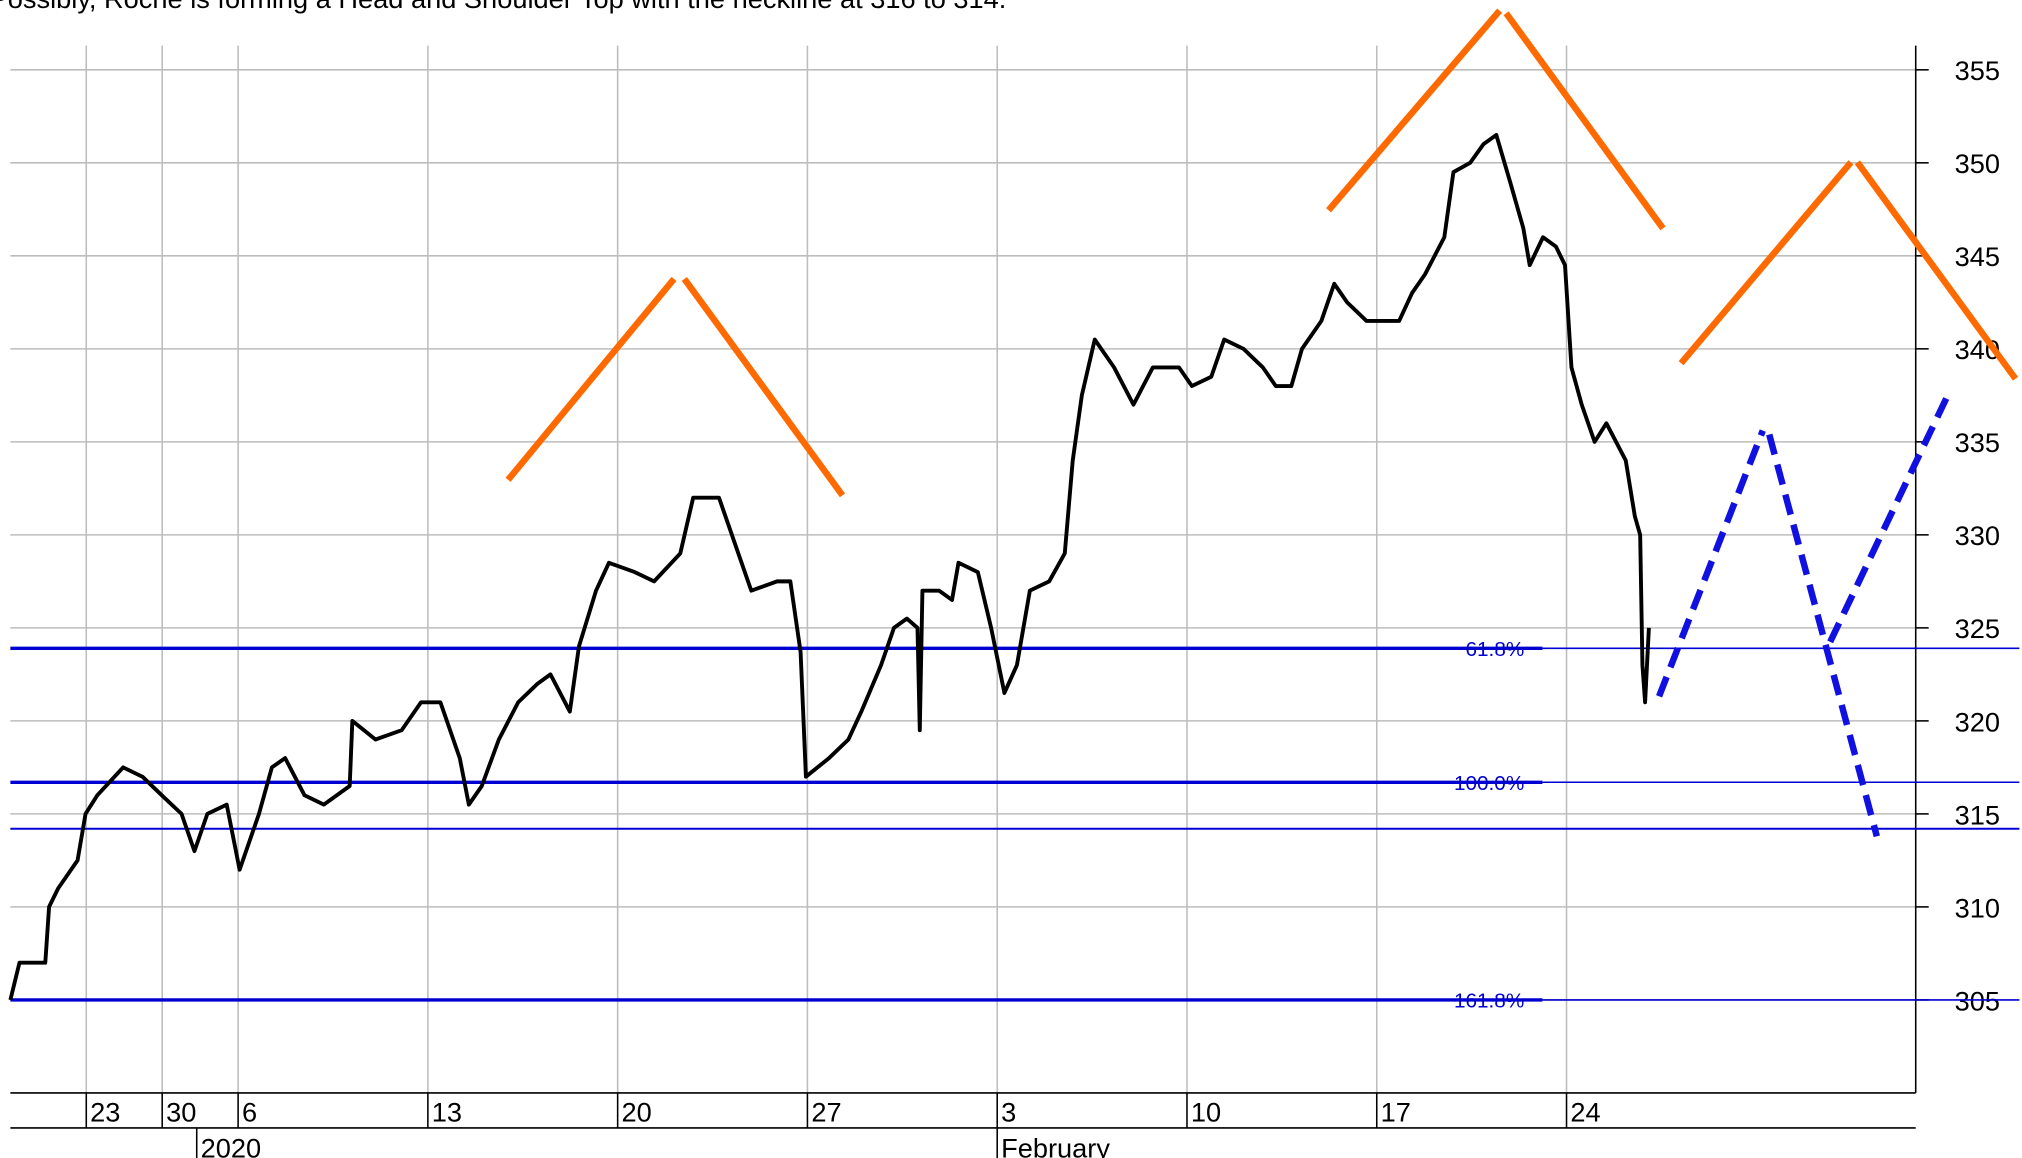 Image resolution: width=2022 pixels, height=1158 pixels. What do you see at coordinates (1890, 515) in the screenshot?
I see `projection-alt` at bounding box center [1890, 515].